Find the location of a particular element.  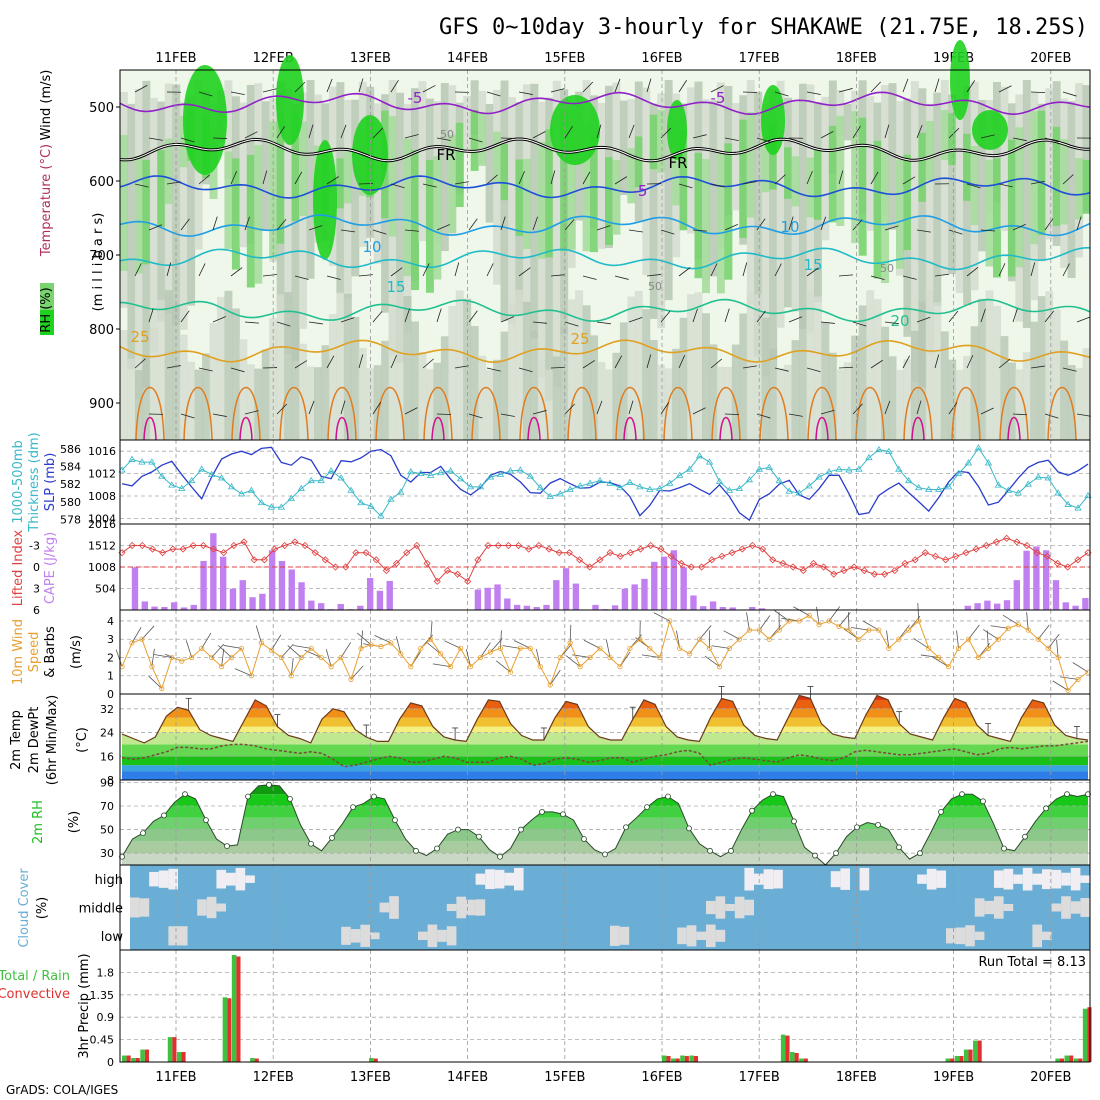

rh2m-tick-label: 70 is located at coordinates (107, 806).